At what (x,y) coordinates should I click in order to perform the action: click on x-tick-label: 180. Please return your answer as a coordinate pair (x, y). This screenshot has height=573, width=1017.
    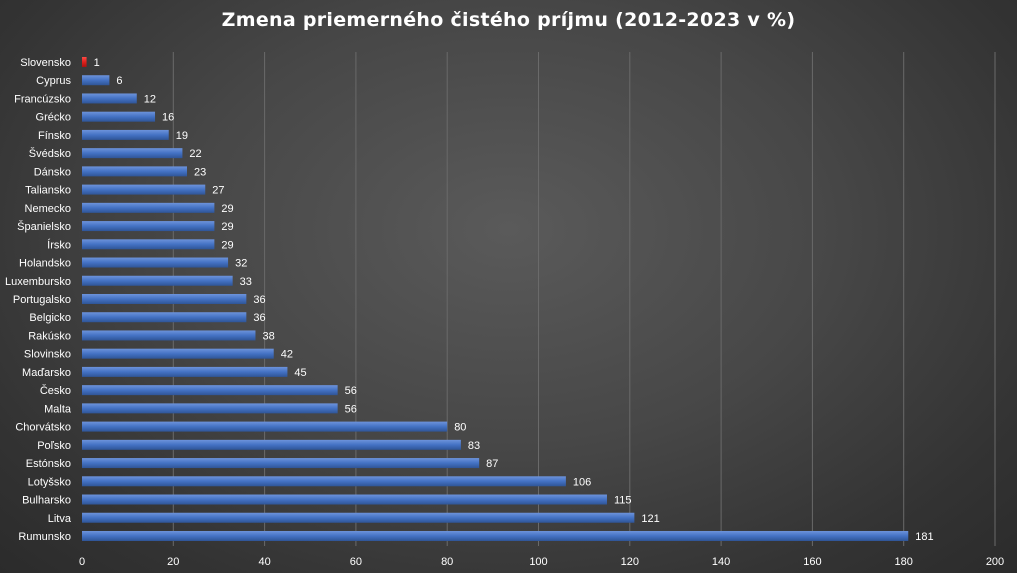
    Looking at the image, I should click on (904, 562).